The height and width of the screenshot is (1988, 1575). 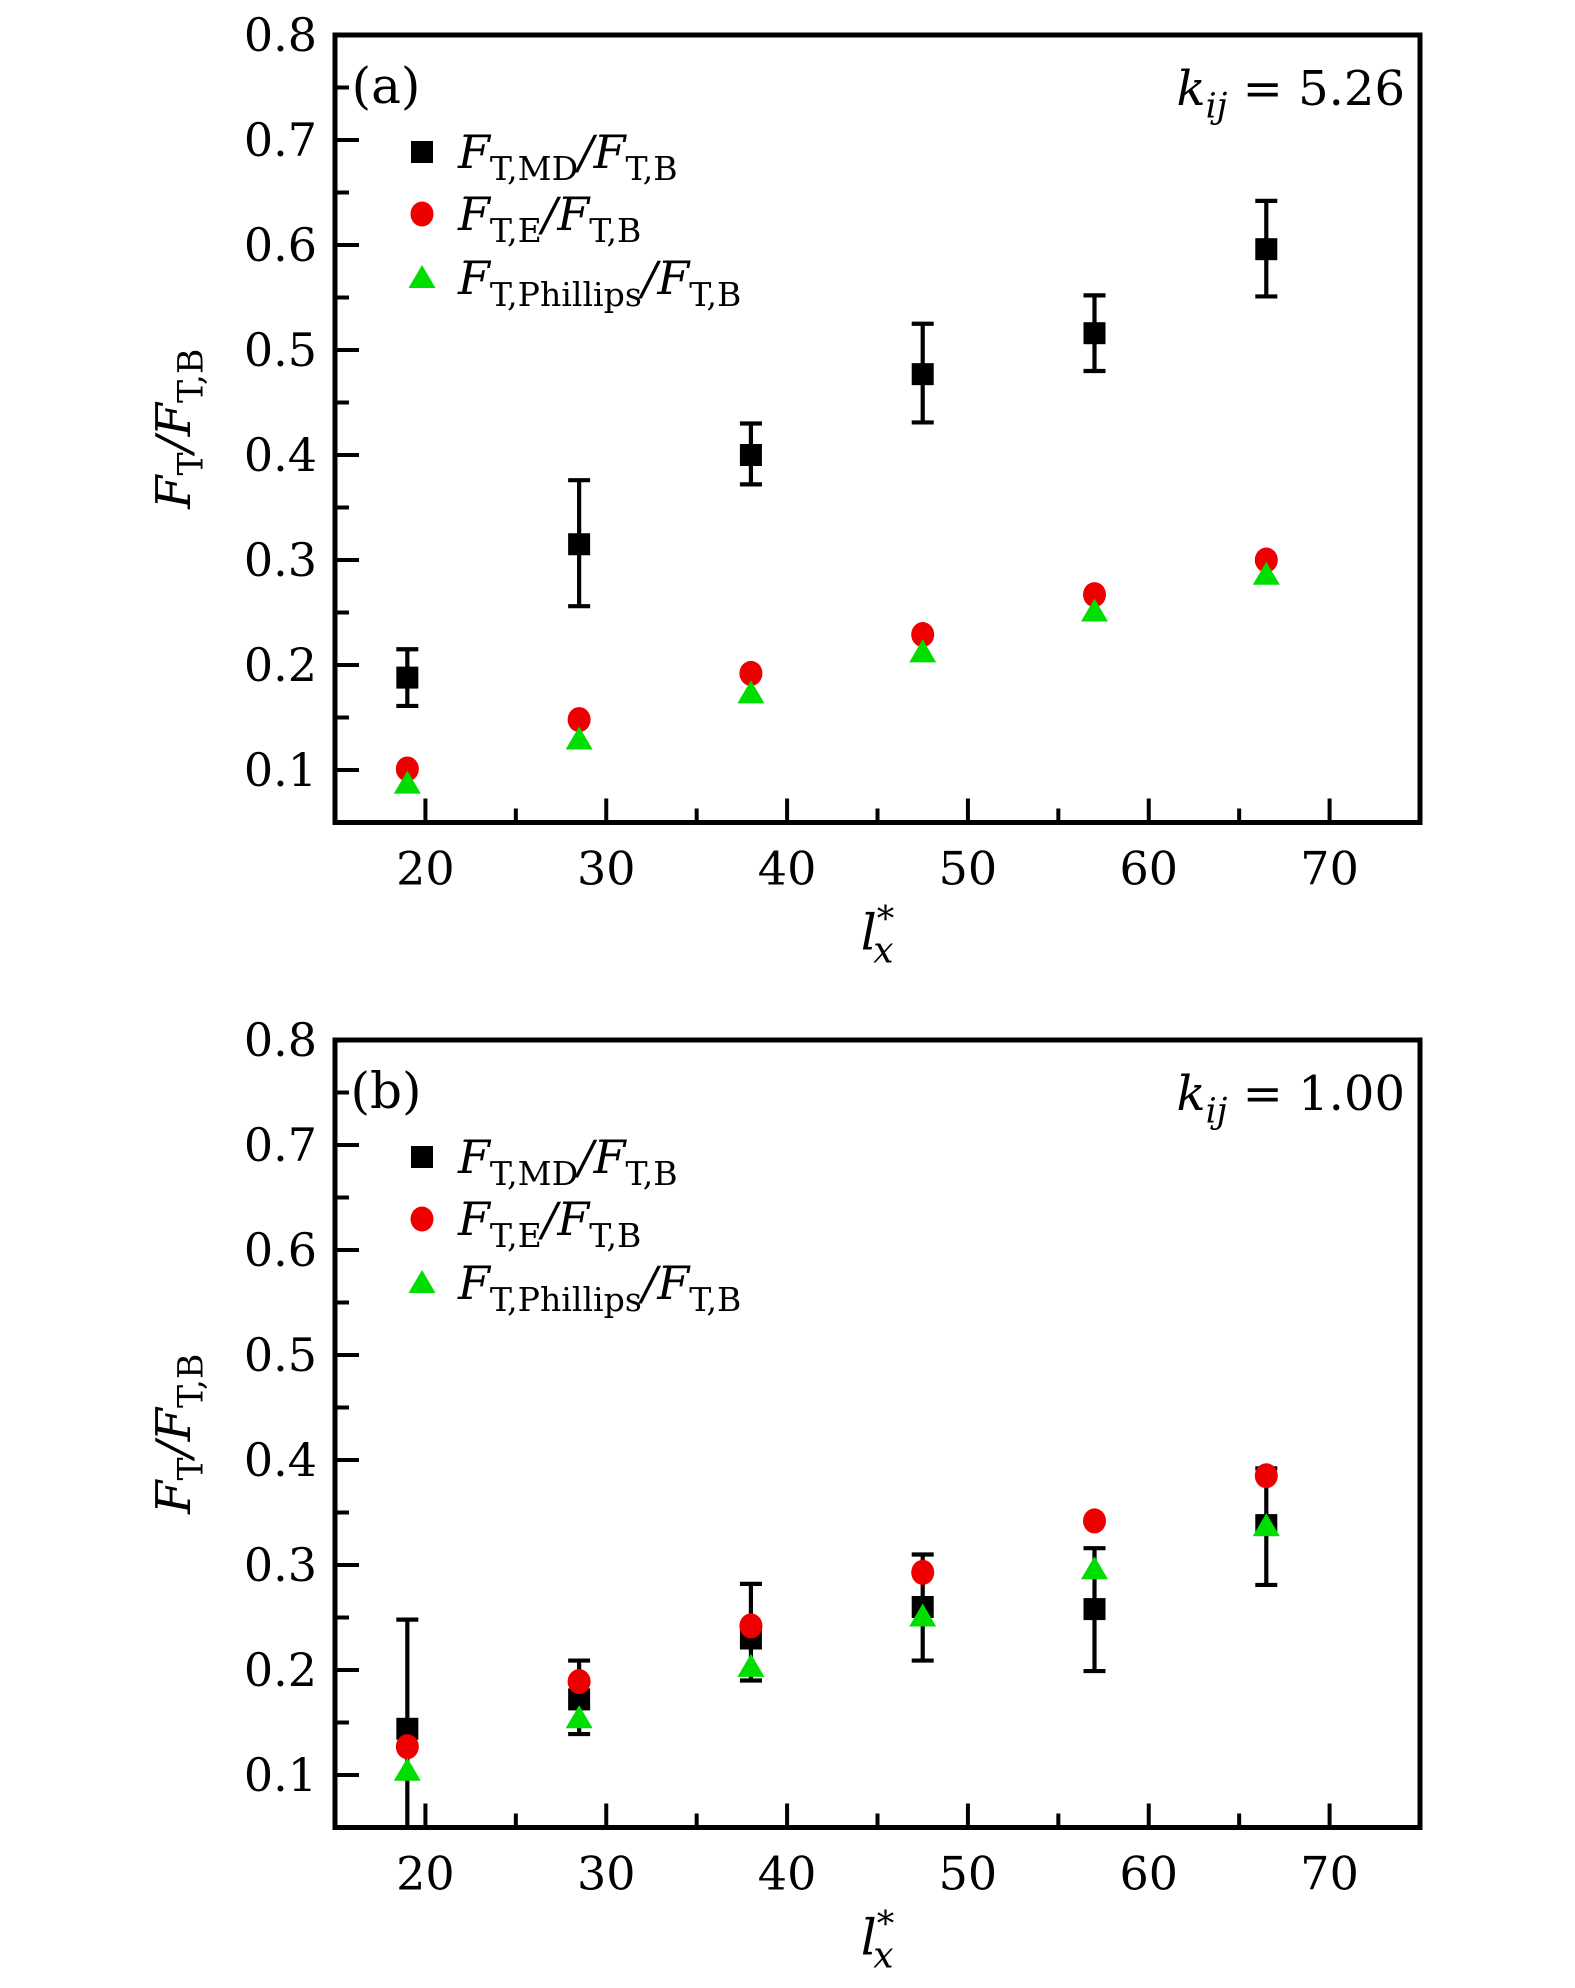 What do you see at coordinates (877, 869) in the screenshot?
I see `x-tick-labels-a: 20 30 40 50 60 70` at bounding box center [877, 869].